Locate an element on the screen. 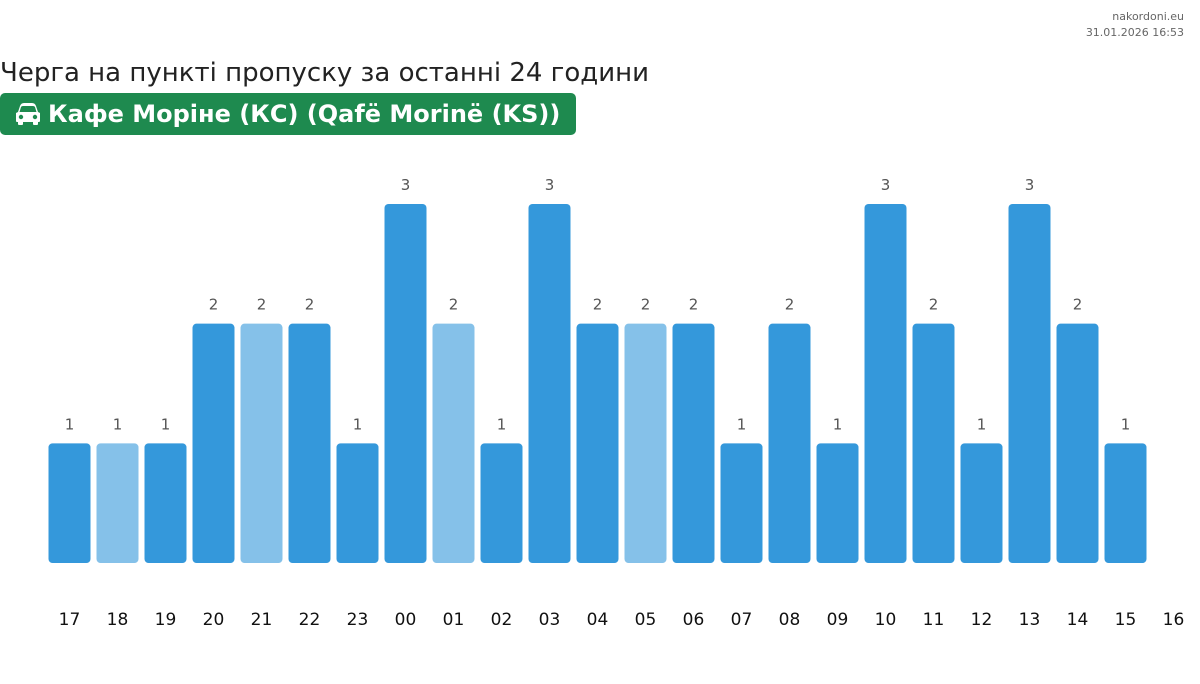  x-tick-label: 04 is located at coordinates (598, 620).